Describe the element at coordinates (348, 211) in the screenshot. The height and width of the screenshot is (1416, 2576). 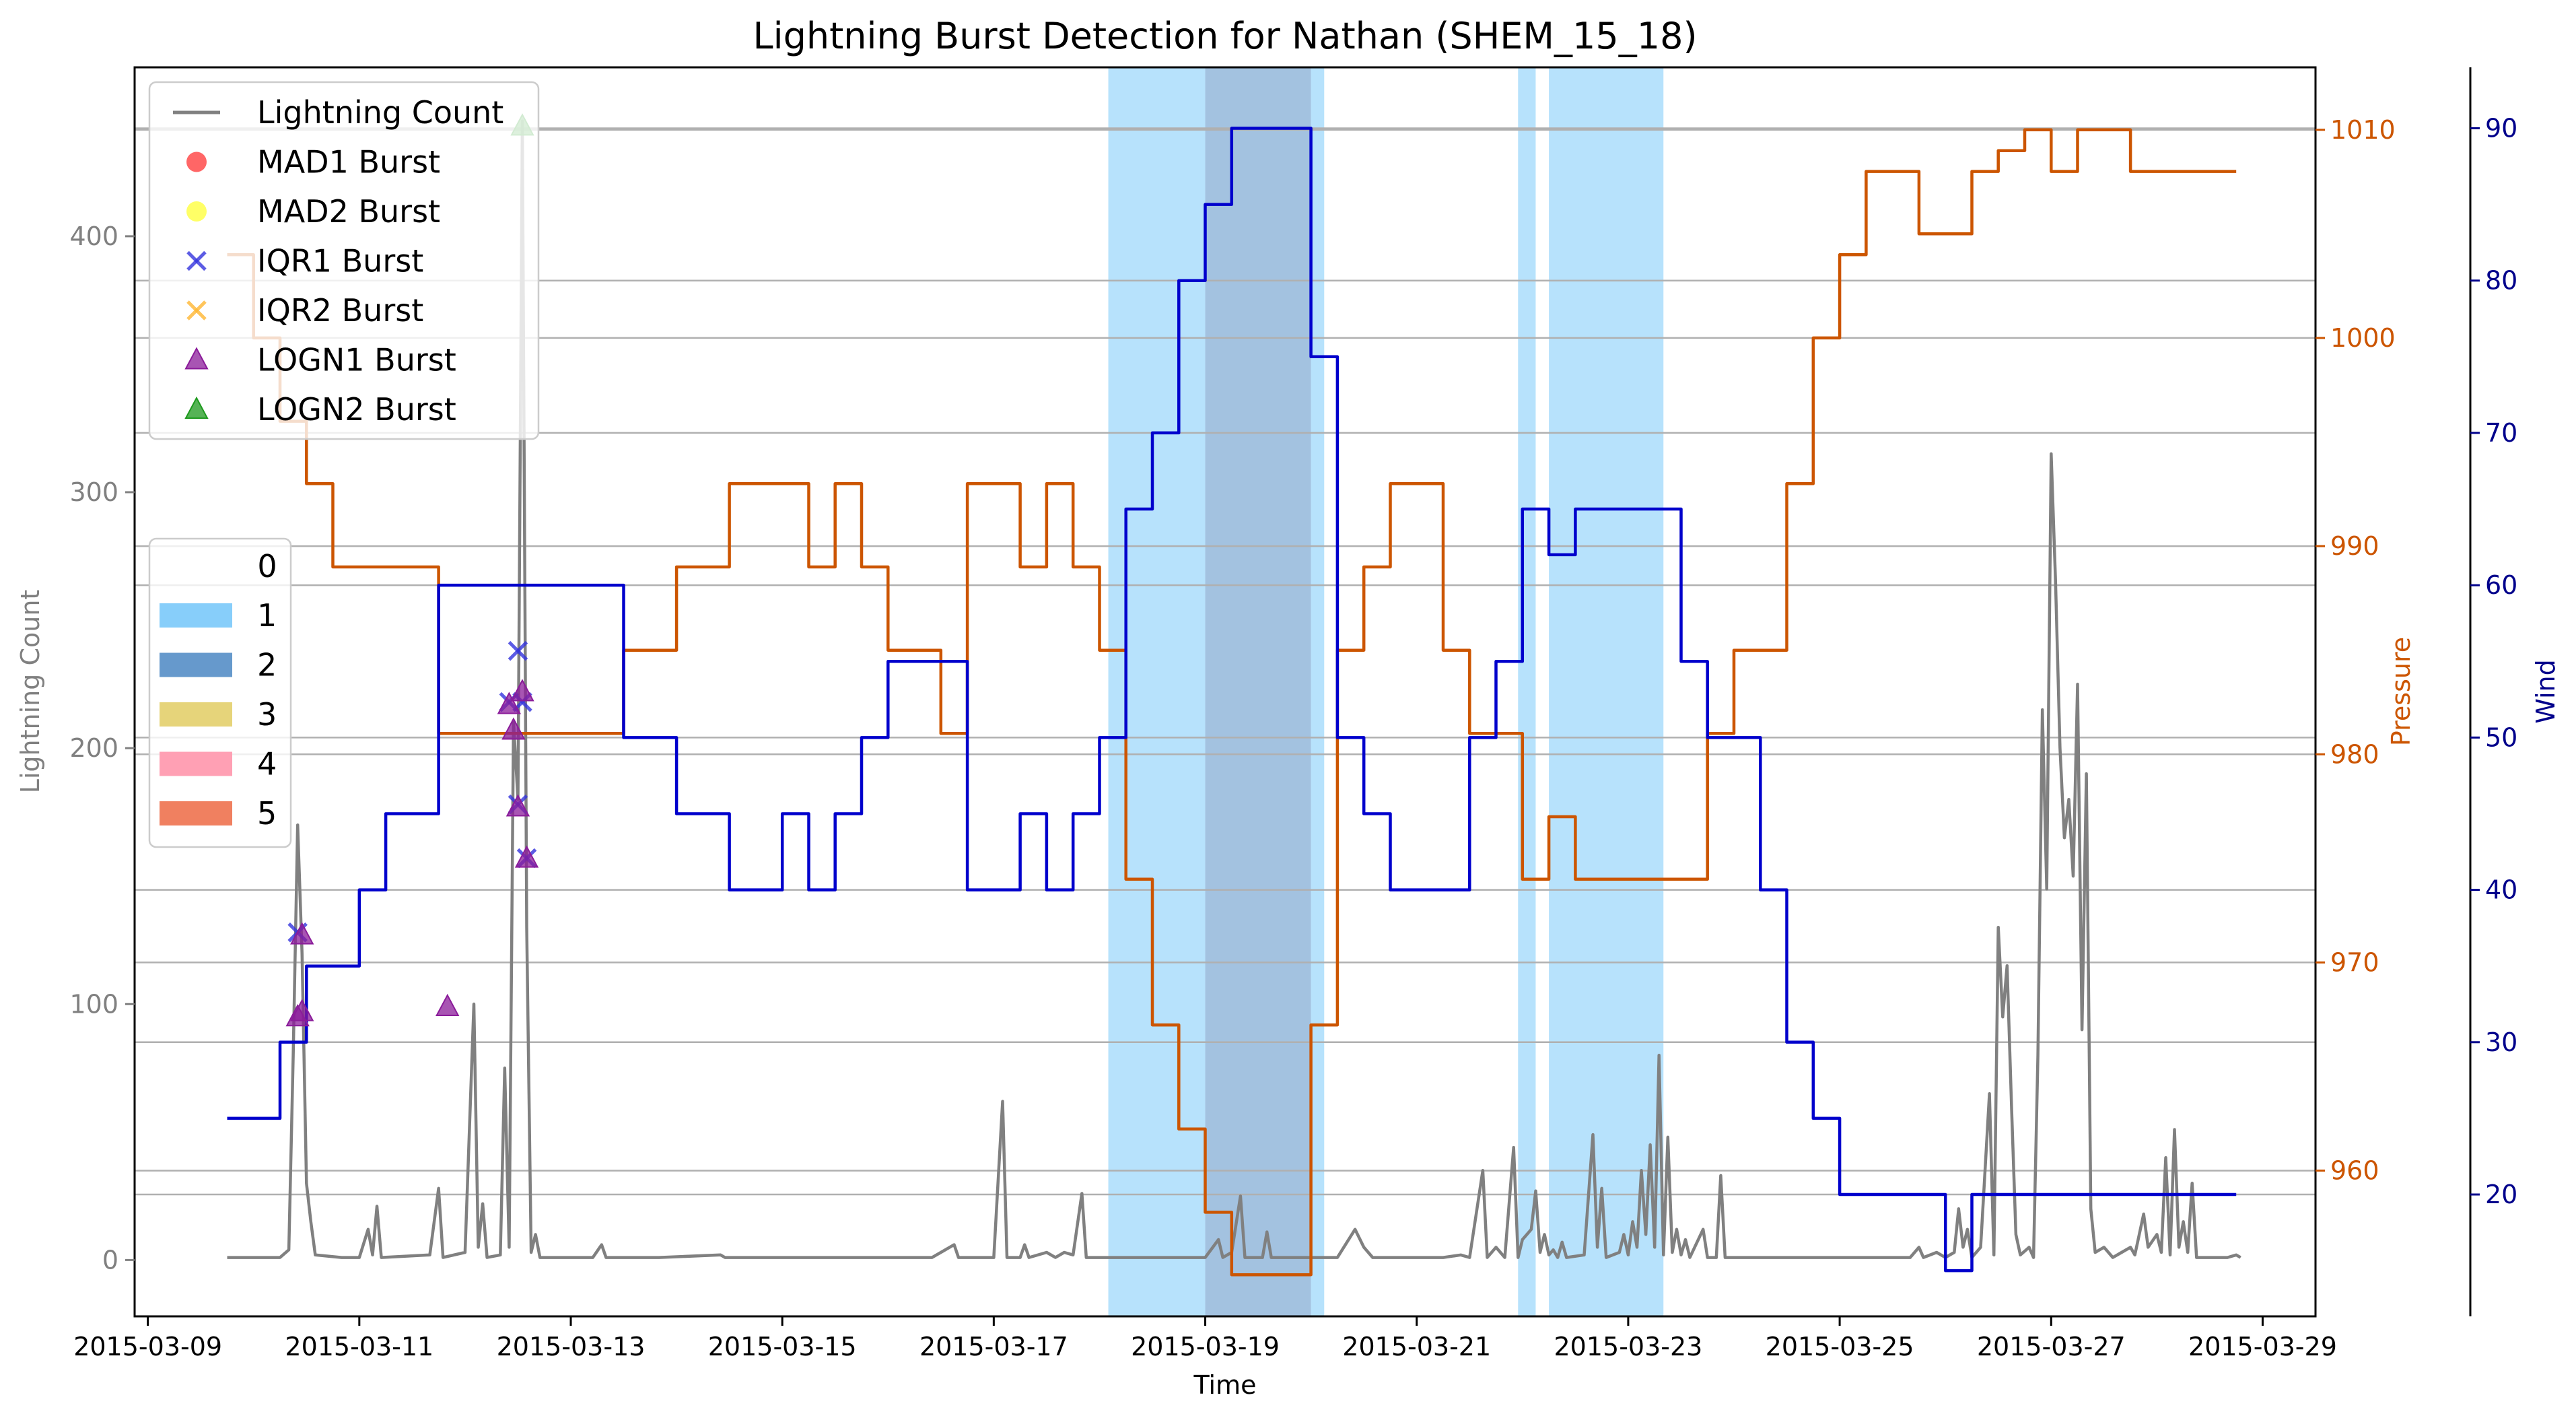
I see `legend-mad2-burst-label: MAD2 Burst` at that location.